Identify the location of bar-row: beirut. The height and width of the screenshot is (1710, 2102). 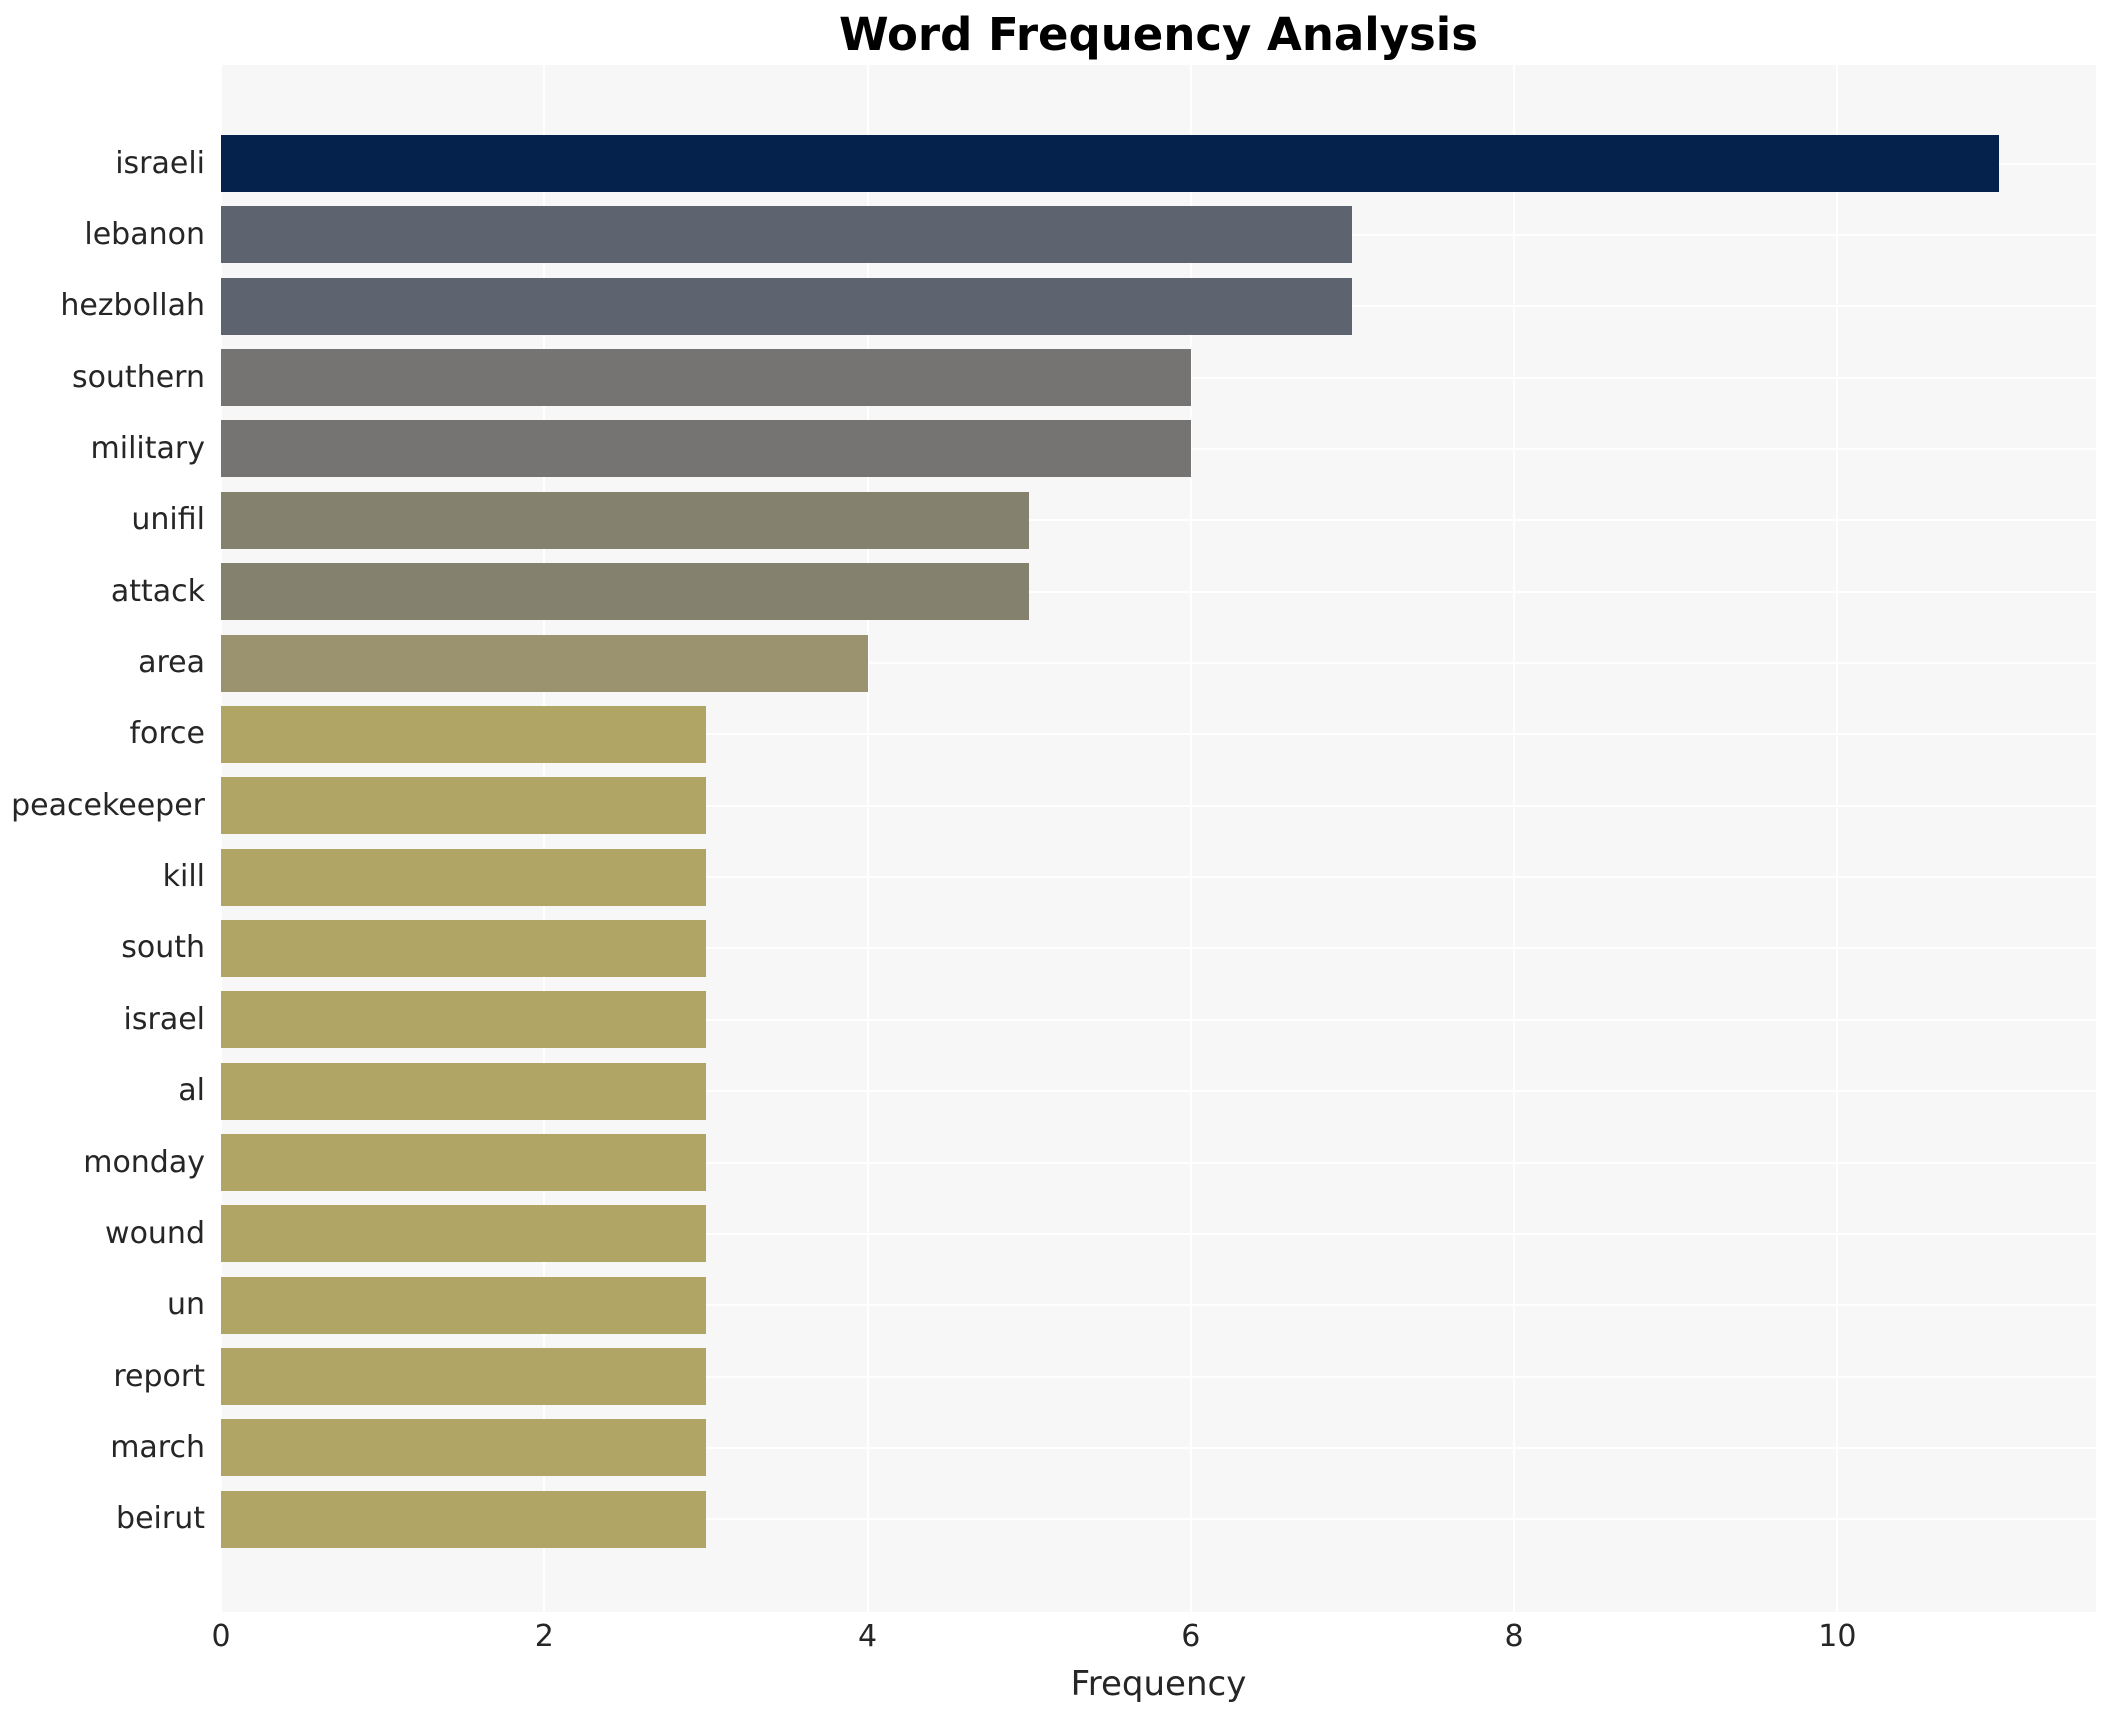
(1106, 1519).